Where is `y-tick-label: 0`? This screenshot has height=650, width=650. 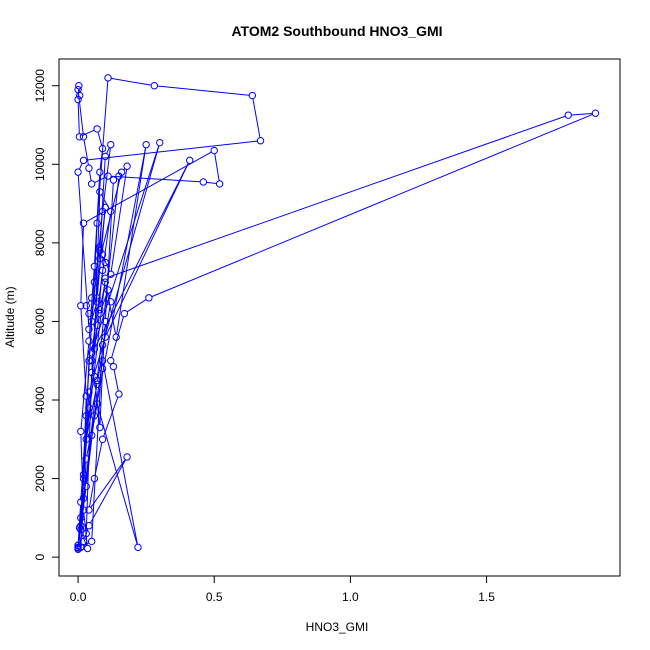
y-tick-label: 0 is located at coordinates (40, 556).